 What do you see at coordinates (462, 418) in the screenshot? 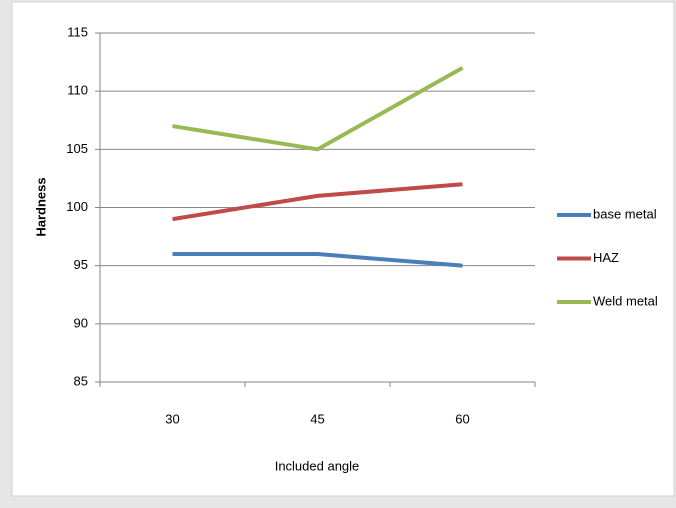
I see `x-tick-label: 60` at bounding box center [462, 418].